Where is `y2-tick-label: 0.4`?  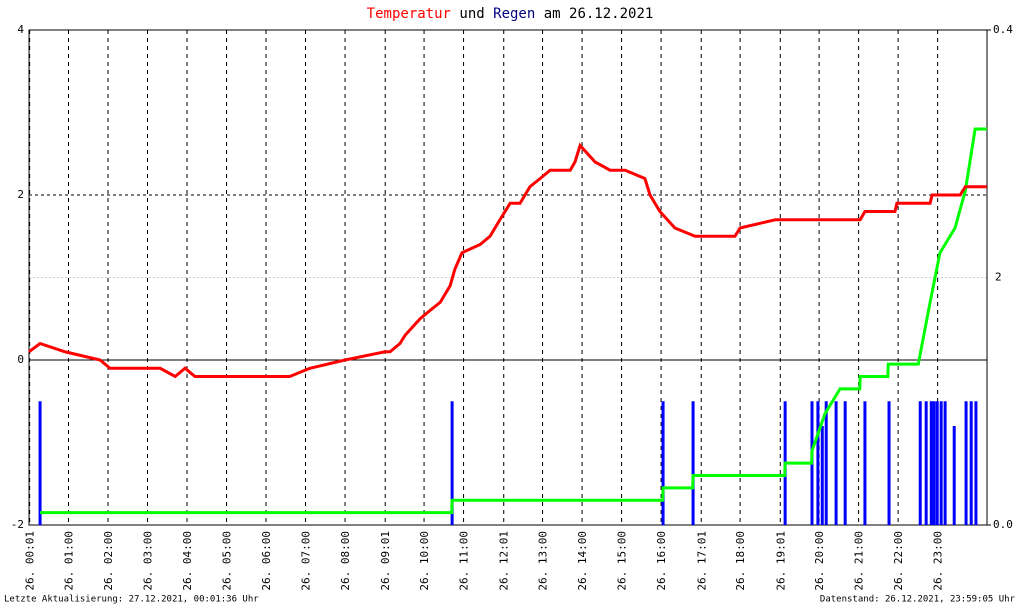 y2-tick-label: 0.4 is located at coordinates (1003, 29).